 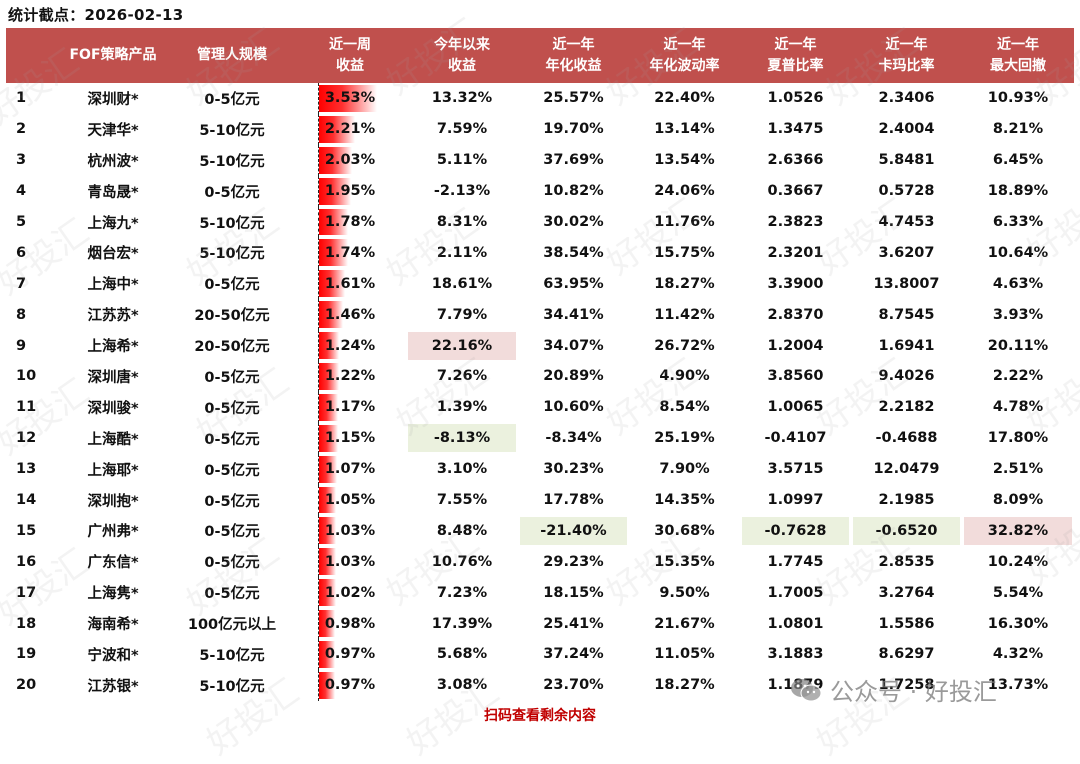 I want to click on calmar-ratio-cell: -0.4688, so click(x=906, y=438).